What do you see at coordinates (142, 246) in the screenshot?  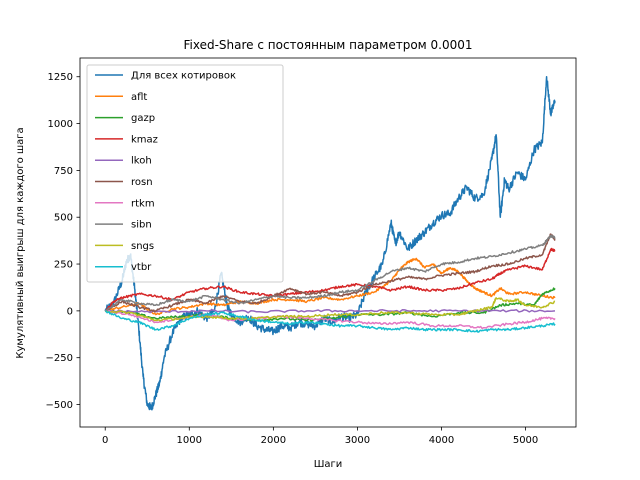 I see `legend-label: sngs` at bounding box center [142, 246].